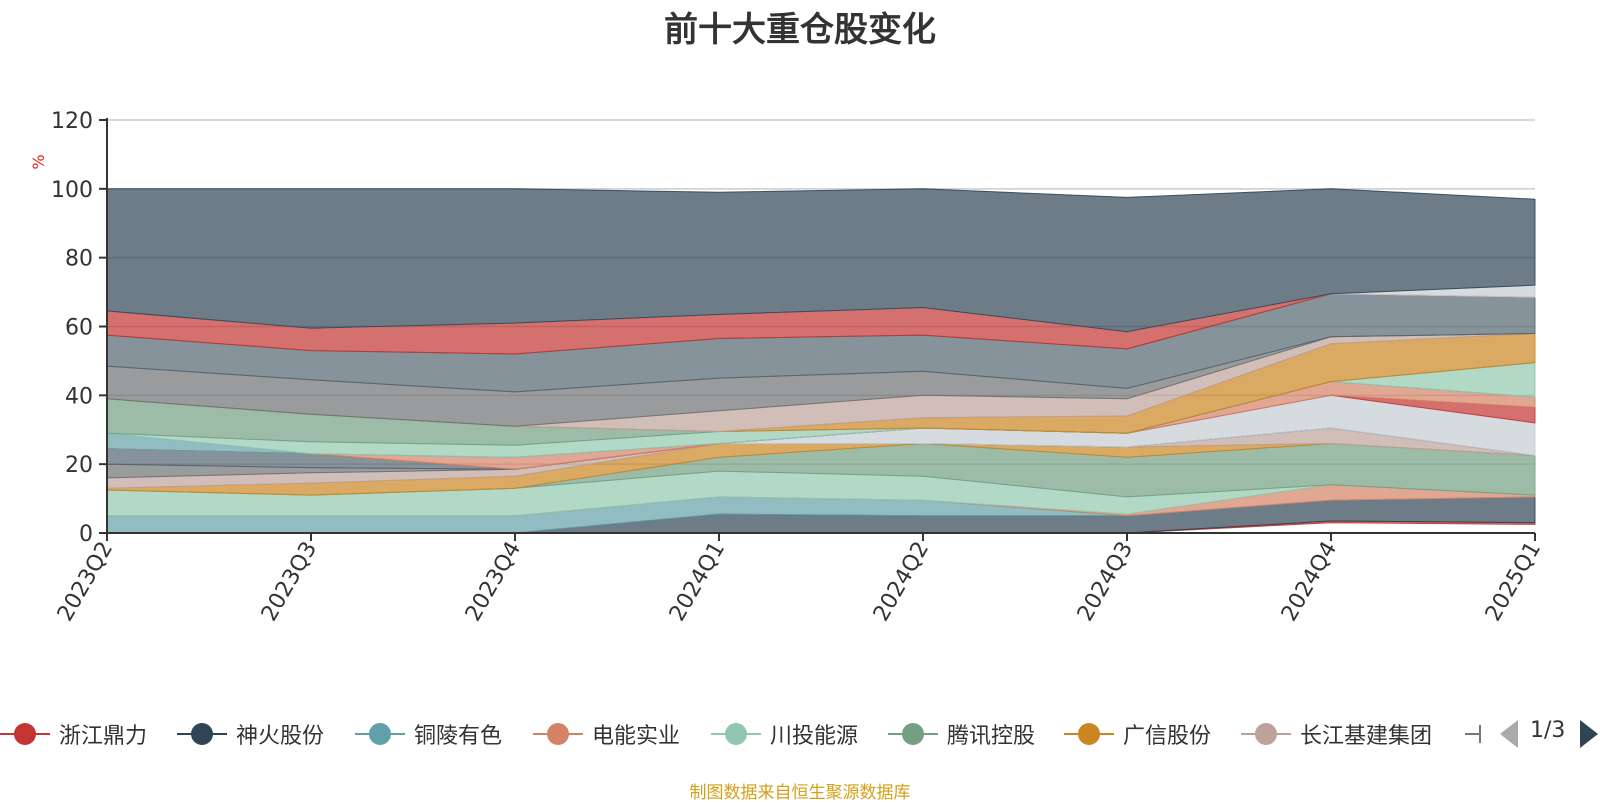  Describe the element at coordinates (86, 534) in the screenshot. I see `y-tick-label: 0` at that location.